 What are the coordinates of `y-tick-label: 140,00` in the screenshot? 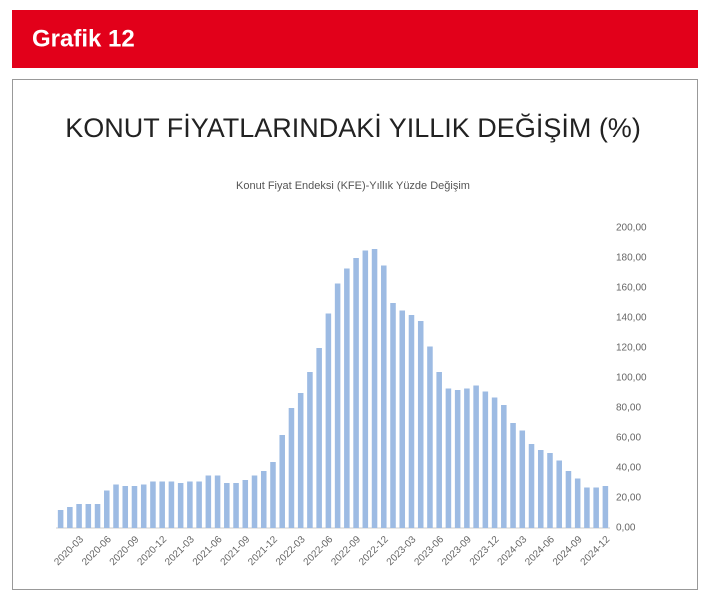 It's located at (631, 318).